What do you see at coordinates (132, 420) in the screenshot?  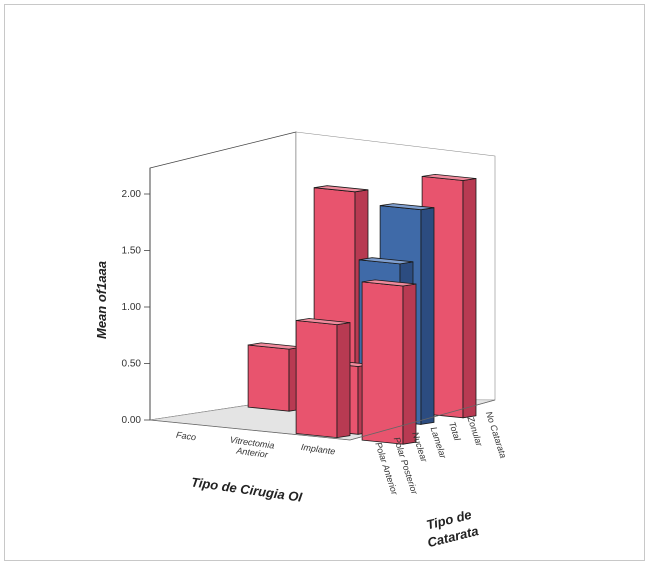 I see `y-tick-label: 0.00` at bounding box center [132, 420].